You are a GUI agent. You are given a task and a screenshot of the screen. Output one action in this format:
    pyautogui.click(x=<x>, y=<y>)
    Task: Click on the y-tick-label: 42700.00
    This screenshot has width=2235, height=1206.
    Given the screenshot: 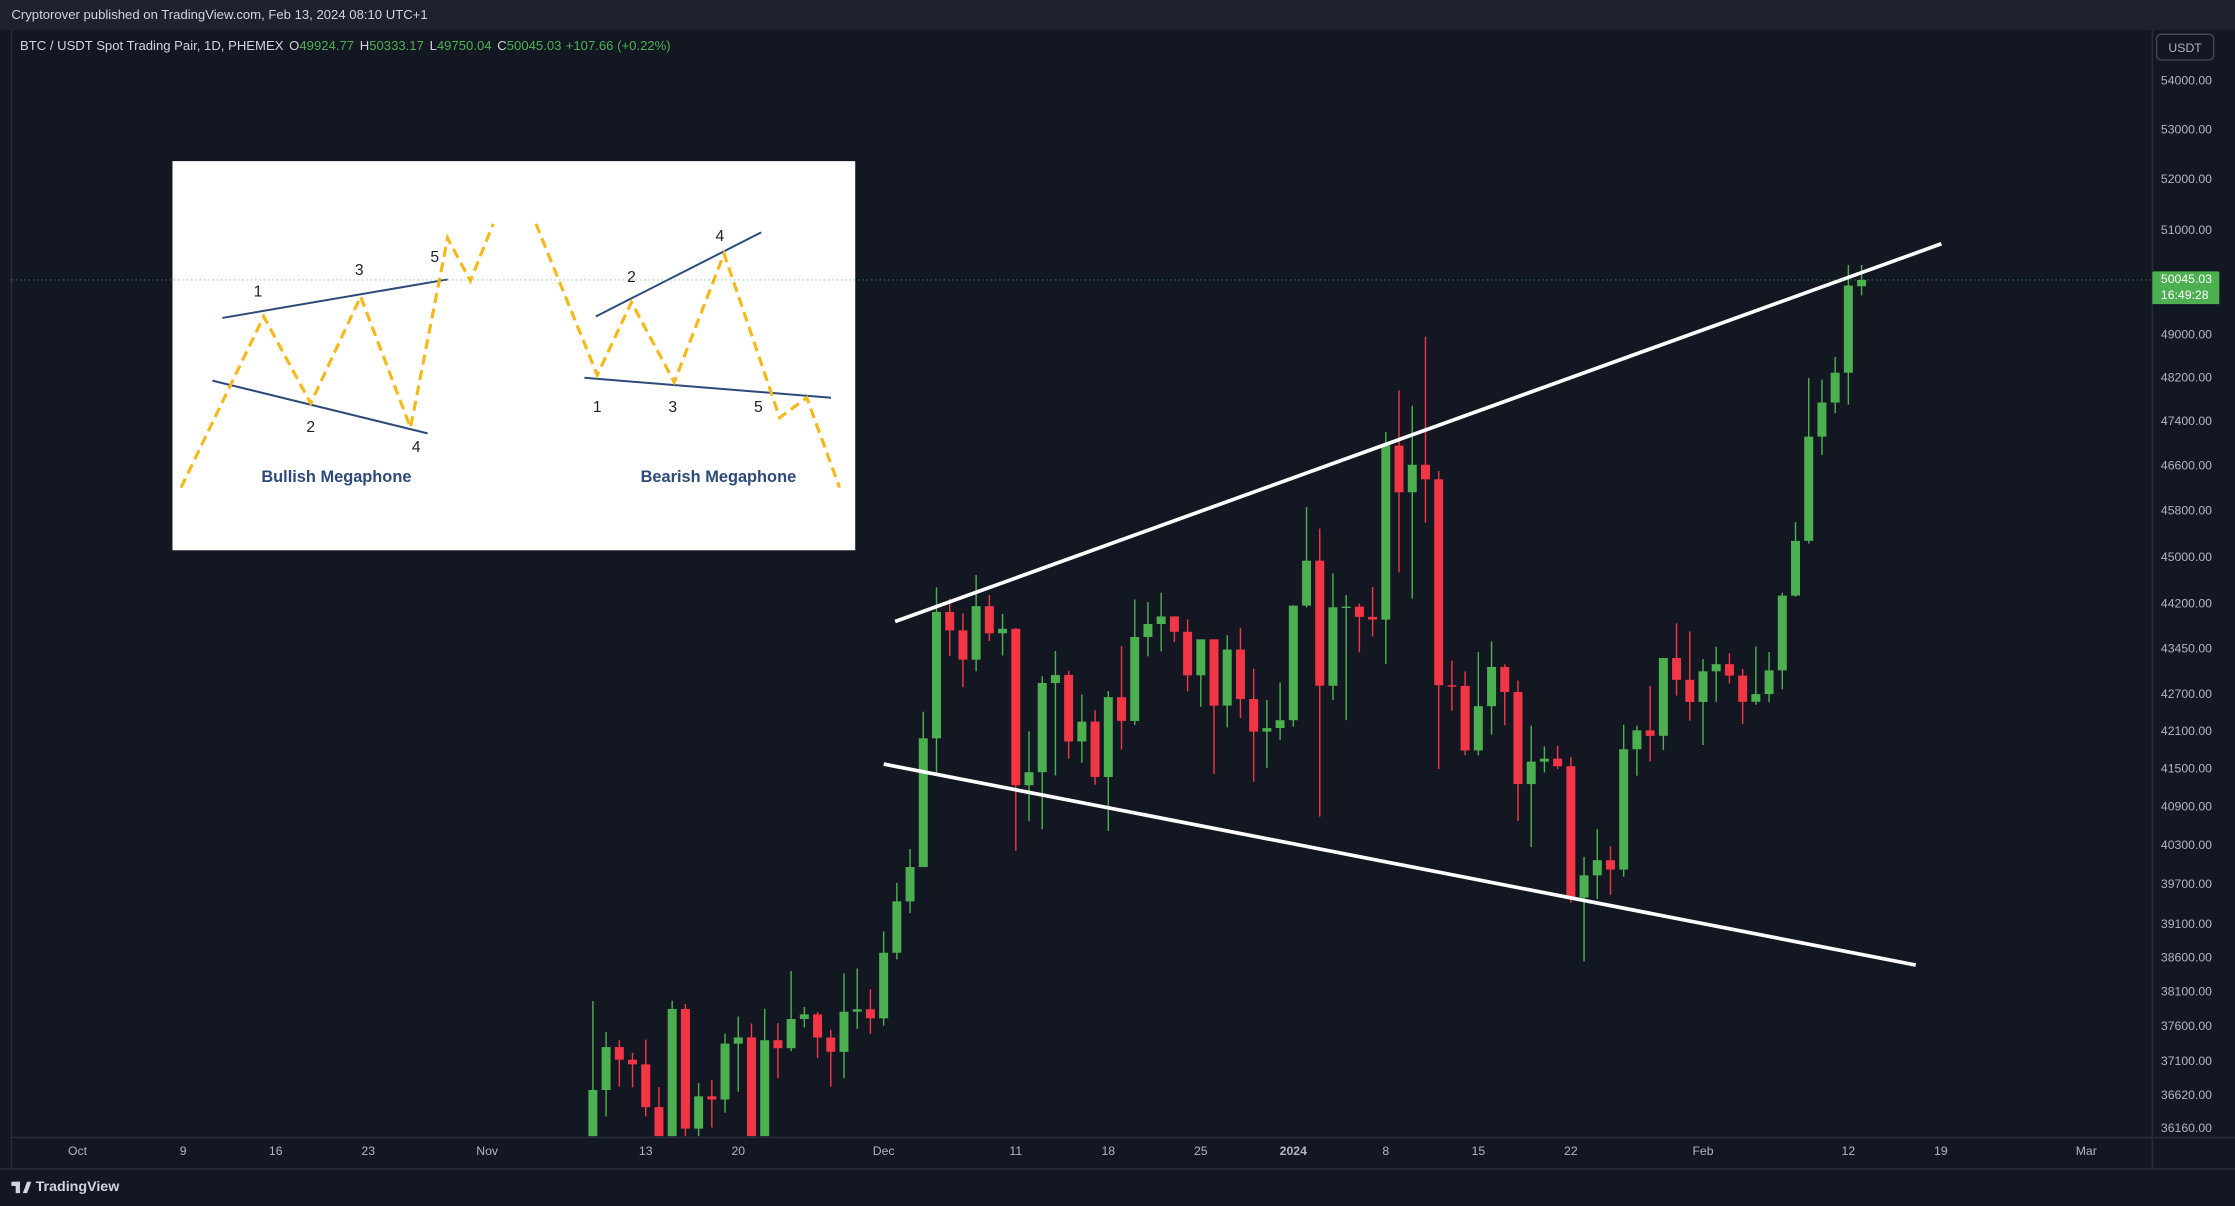 What is the action you would take?
    pyautogui.click(x=2186, y=694)
    